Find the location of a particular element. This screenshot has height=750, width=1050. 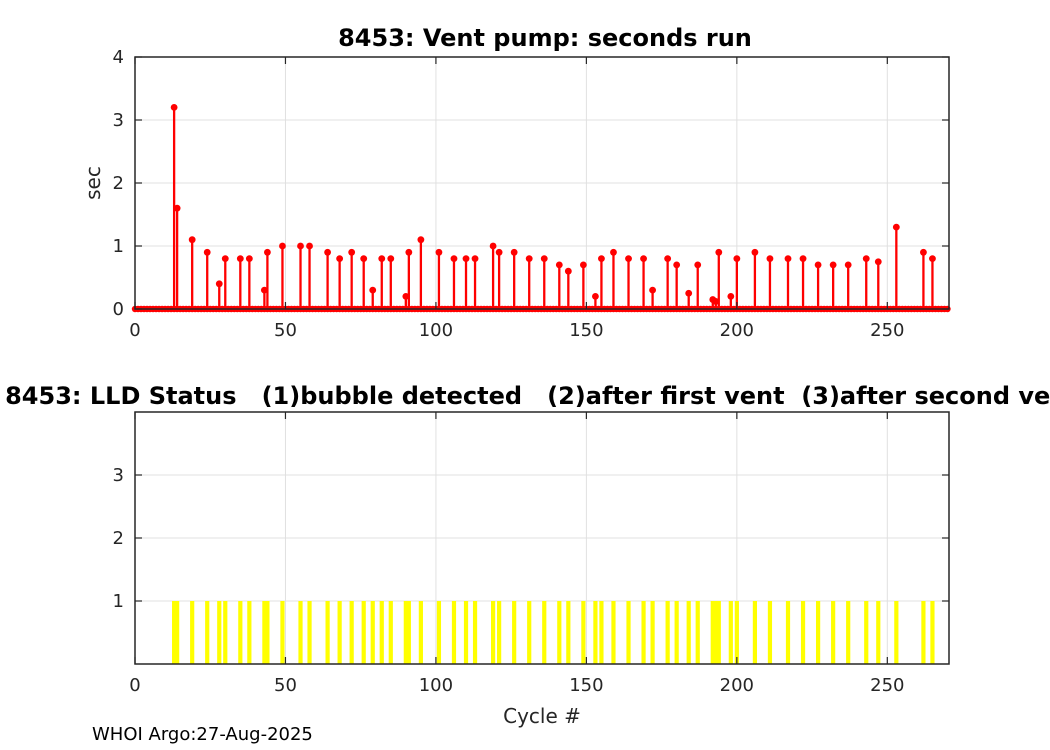

y-tick-label: 4 is located at coordinates (118, 57).